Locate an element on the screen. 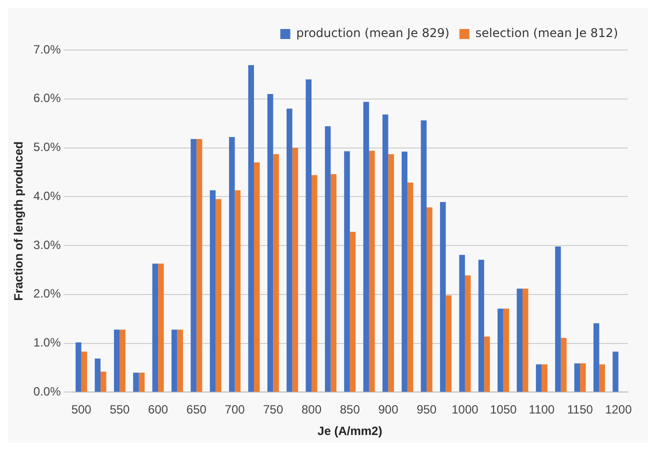  x-tick-label: 800 is located at coordinates (312, 409).